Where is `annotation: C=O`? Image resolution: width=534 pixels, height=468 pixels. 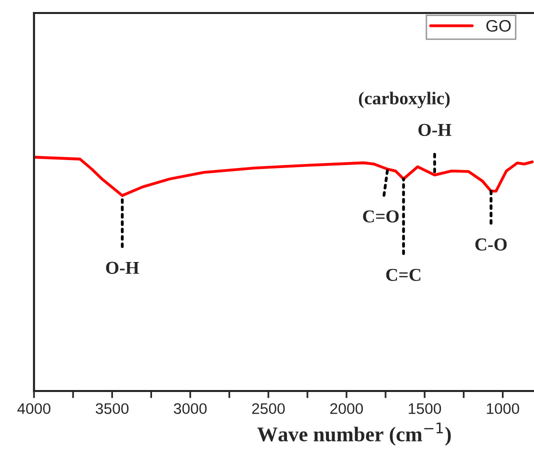
annotation: C=O is located at coordinates (381, 216).